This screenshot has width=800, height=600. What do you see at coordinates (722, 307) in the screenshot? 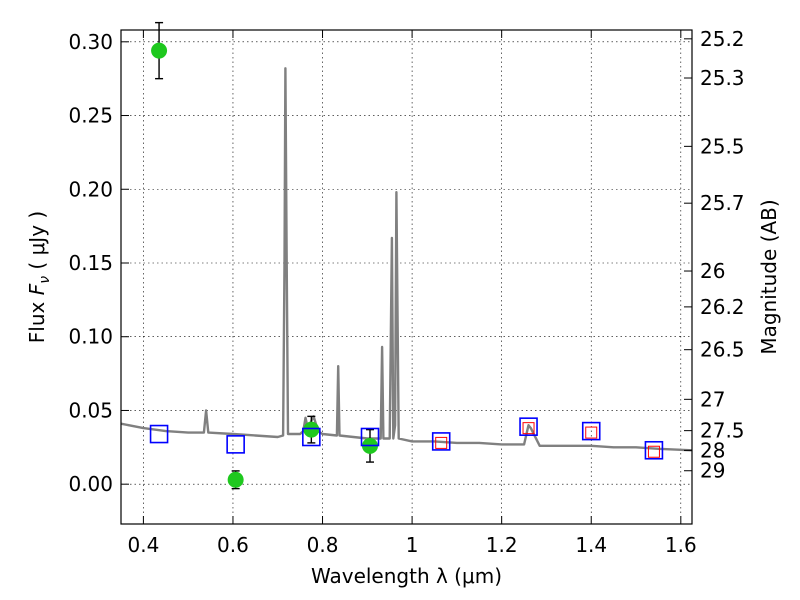
I see `y2-tick-label: 26.2` at bounding box center [722, 307].